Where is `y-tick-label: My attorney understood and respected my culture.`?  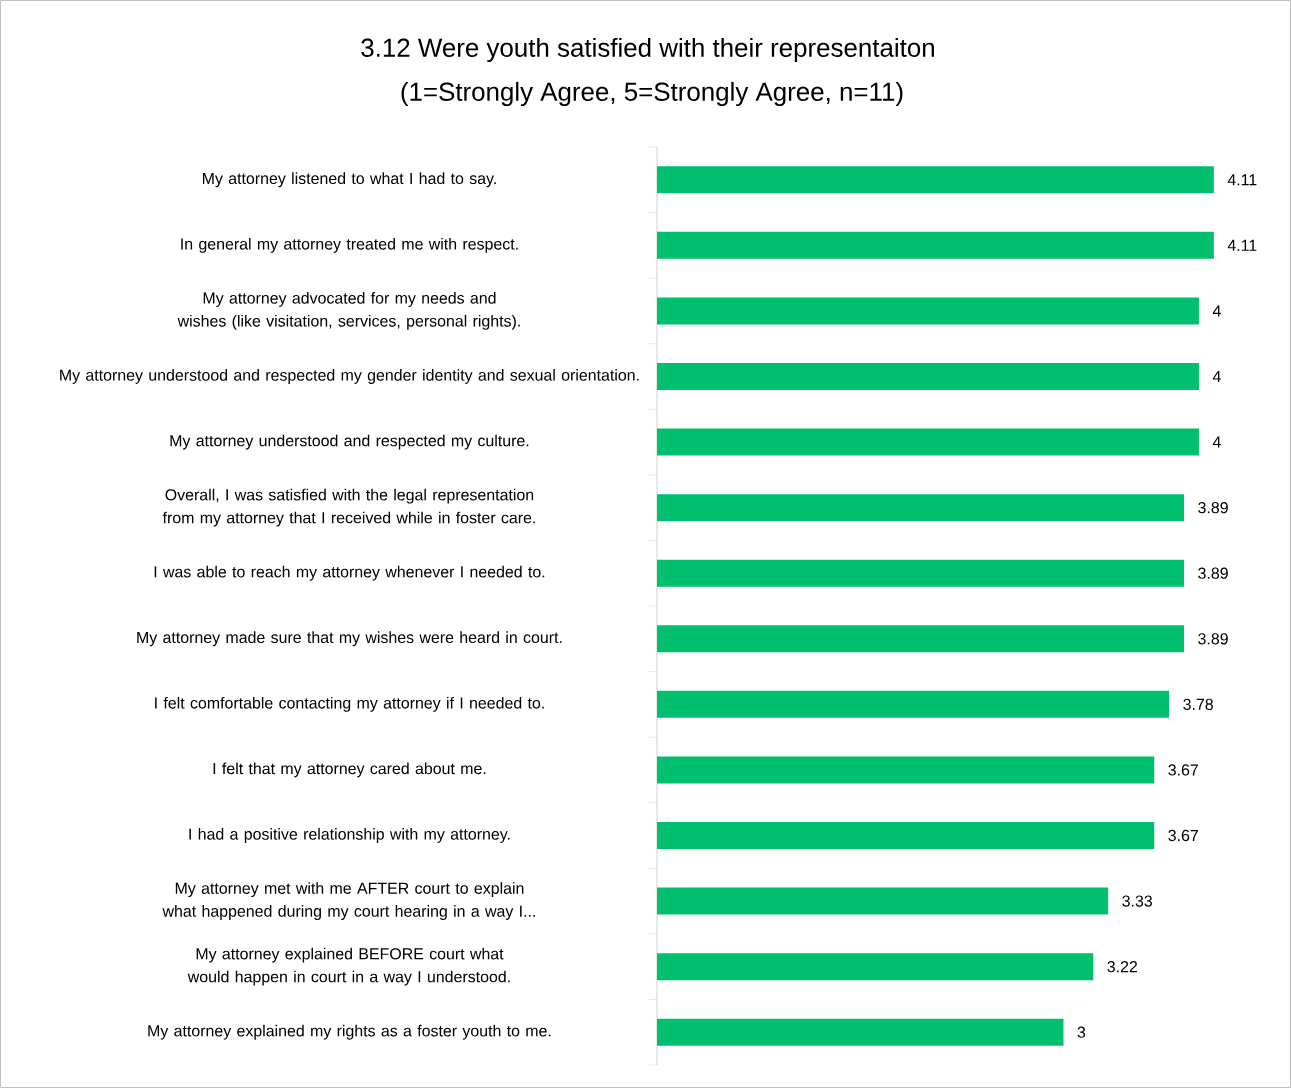 y-tick-label: My attorney understood and respected my culture. is located at coordinates (349, 442).